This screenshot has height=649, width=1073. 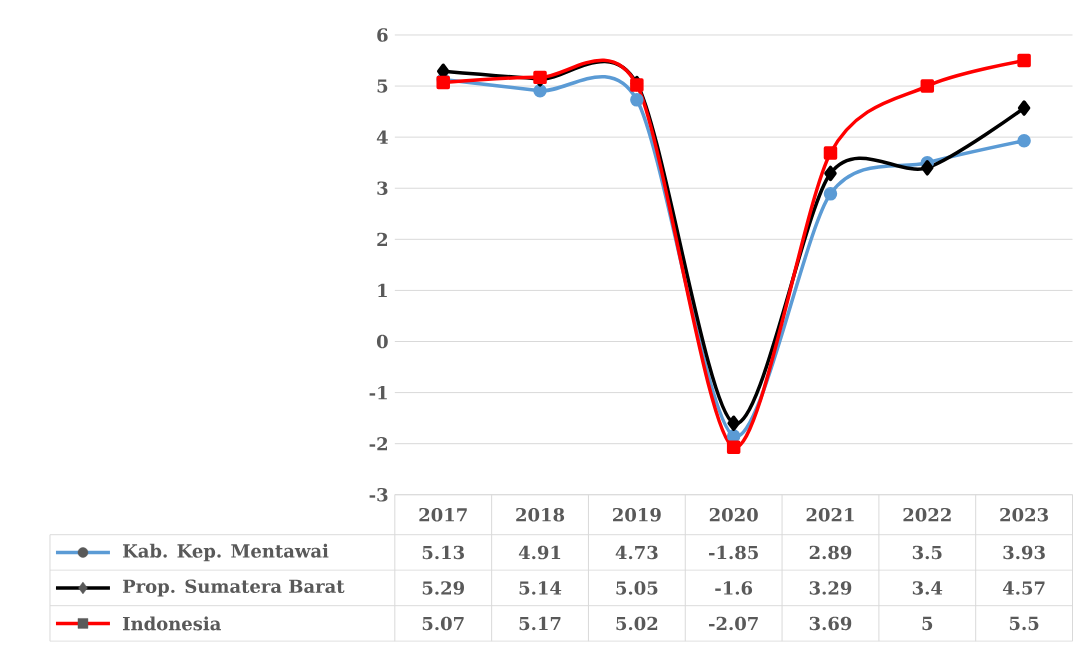 I want to click on x-tick-label: 2020, so click(x=733, y=515).